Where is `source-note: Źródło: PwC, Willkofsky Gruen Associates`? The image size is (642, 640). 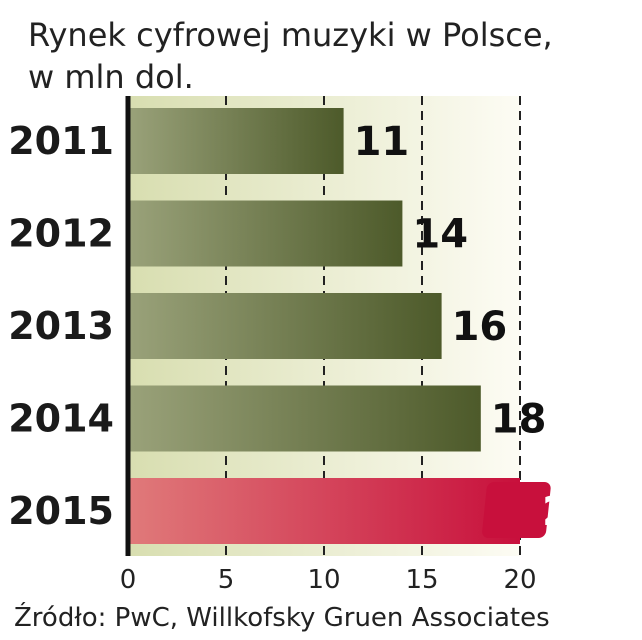
source-note: Źródło: PwC, Willkofsky Gruen Associates is located at coordinates (282, 617).